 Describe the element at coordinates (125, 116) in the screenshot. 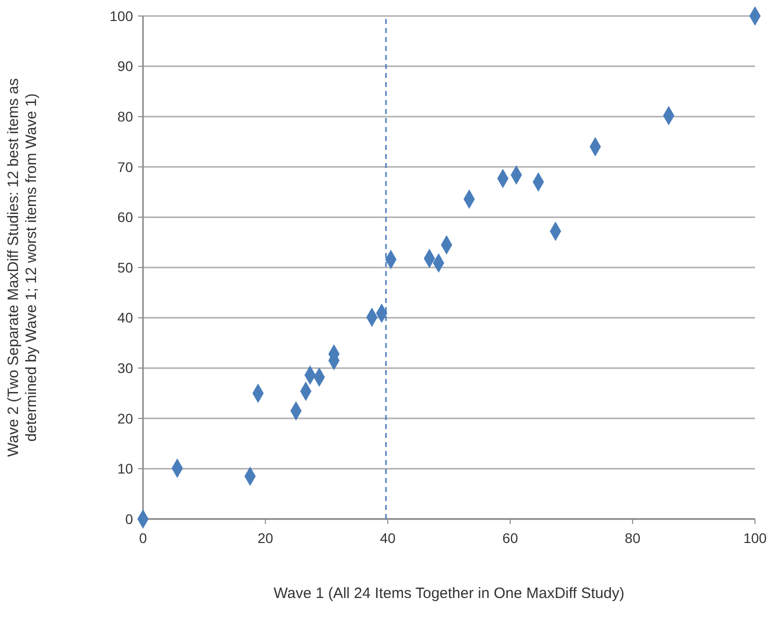

I see `y-tick-label: 80` at that location.